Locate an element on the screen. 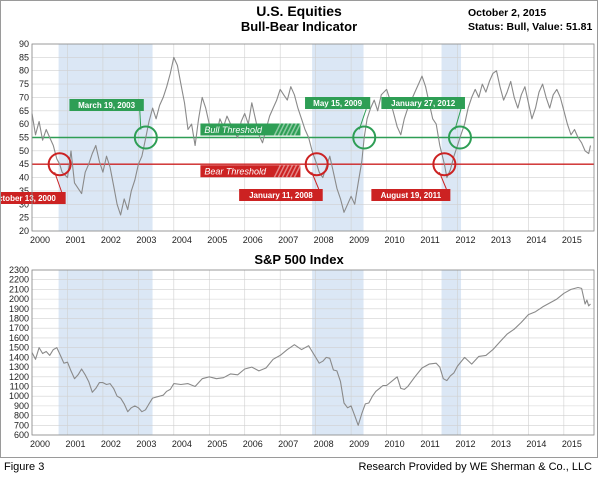  y-tick-label: 70 is located at coordinates (24, 97).